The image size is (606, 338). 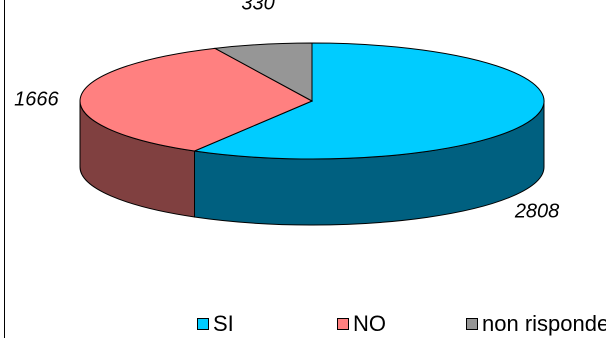 I want to click on legend-swatch-non-risponde, so click(x=472, y=324).